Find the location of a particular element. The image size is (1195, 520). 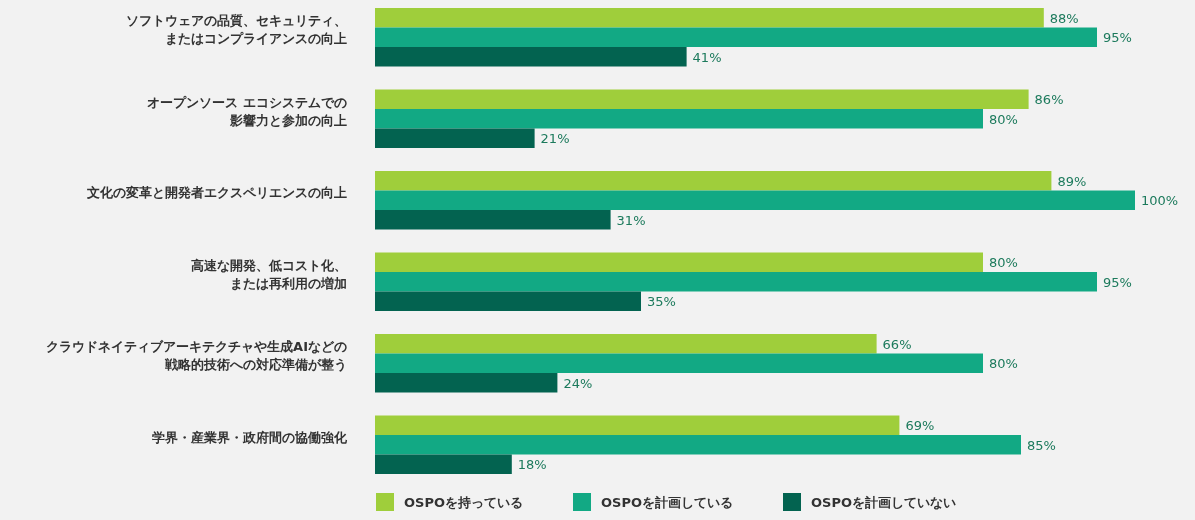

legend-label: OSPOを持っている is located at coordinates (463, 502).